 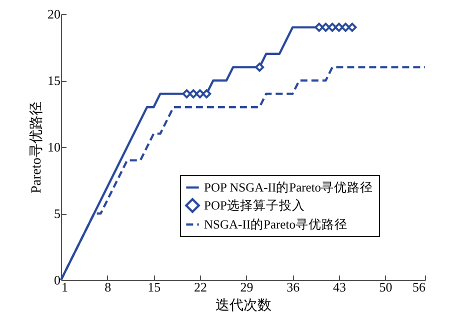 I want to click on legend-label: NSGA-II的Pareto寻优路径, so click(x=276, y=225).